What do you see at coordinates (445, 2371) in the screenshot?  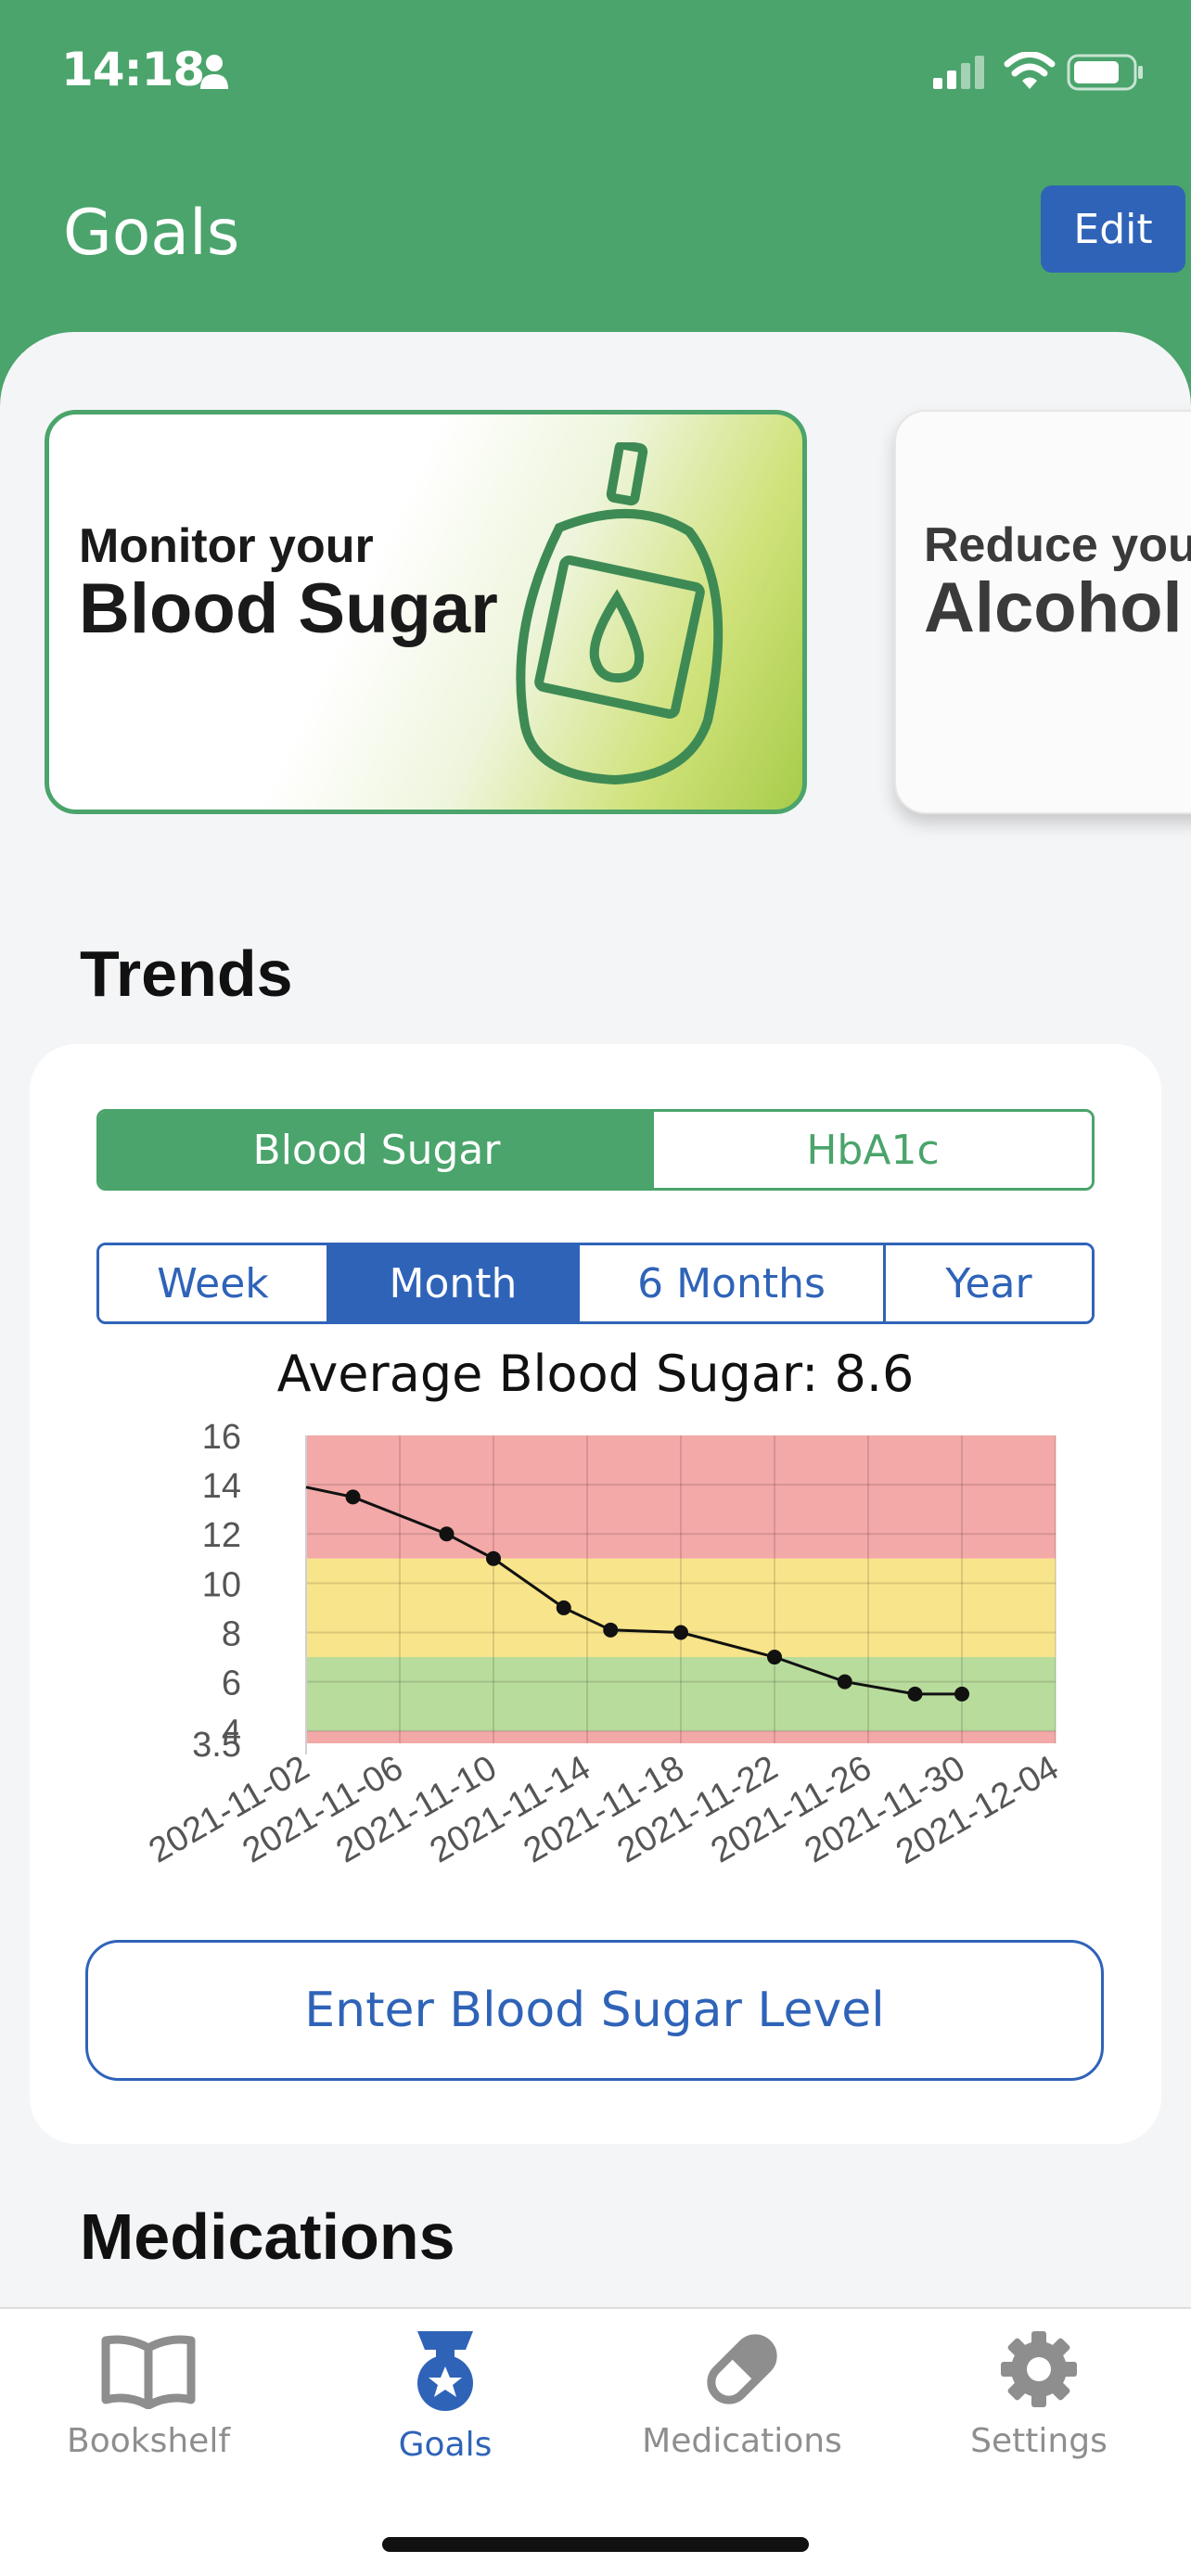 I see `medal-icon` at bounding box center [445, 2371].